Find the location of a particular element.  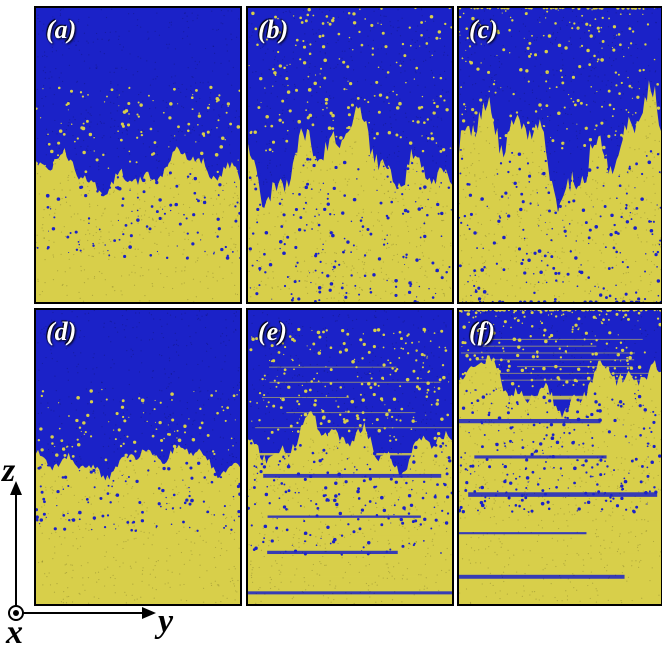

panel-e: (e) is located at coordinates (350, 457).